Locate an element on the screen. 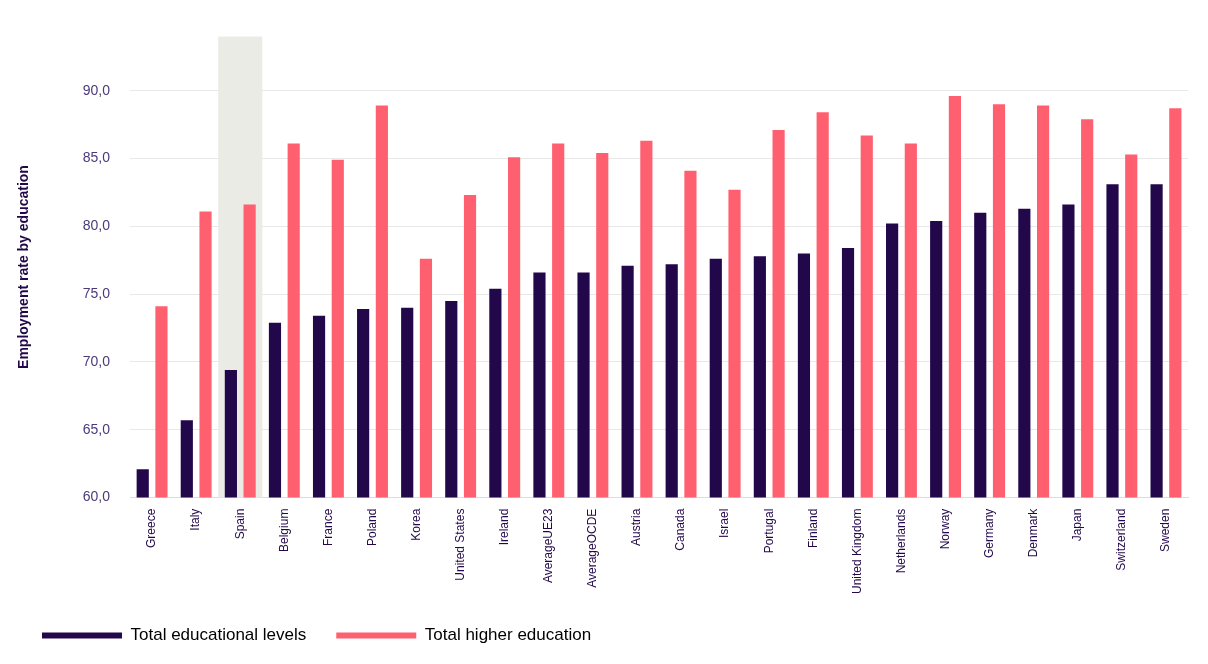 The height and width of the screenshot is (664, 1208). x-tick-label: Israel is located at coordinates (724, 523).